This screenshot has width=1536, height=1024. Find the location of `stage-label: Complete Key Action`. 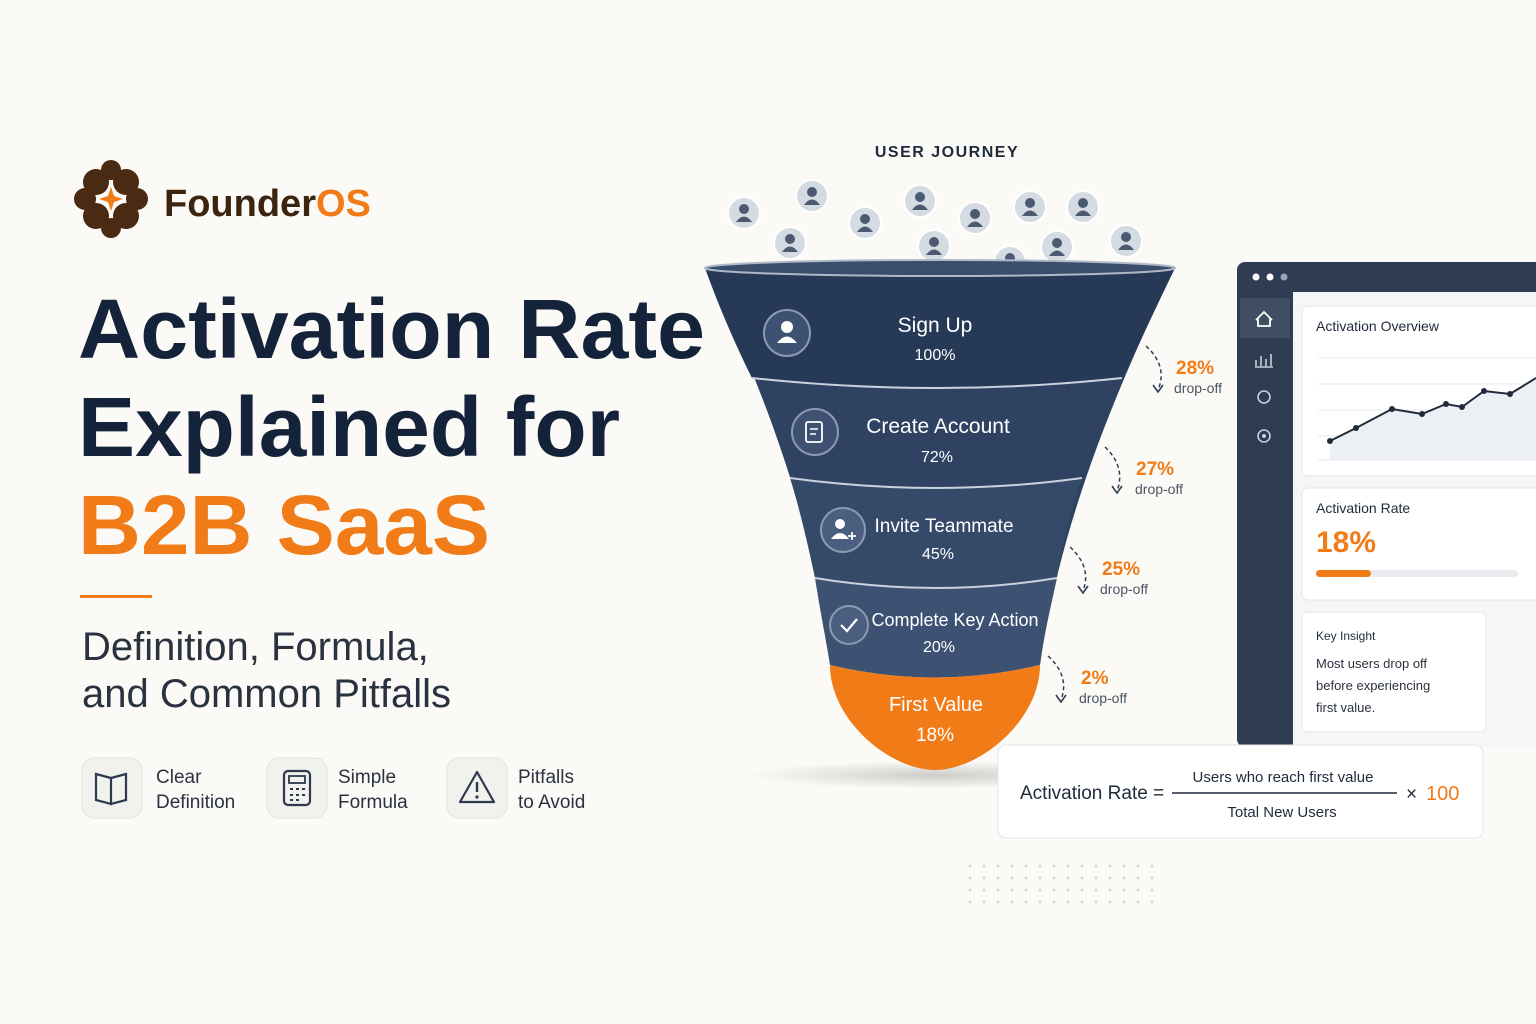

stage-label: Complete Key Action is located at coordinates (954, 620).